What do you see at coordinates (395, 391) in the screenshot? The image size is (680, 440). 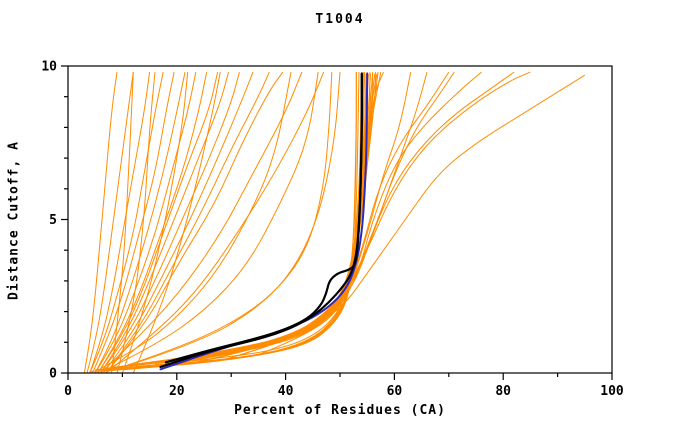 I see `x-tick-label: 60` at bounding box center [395, 391].